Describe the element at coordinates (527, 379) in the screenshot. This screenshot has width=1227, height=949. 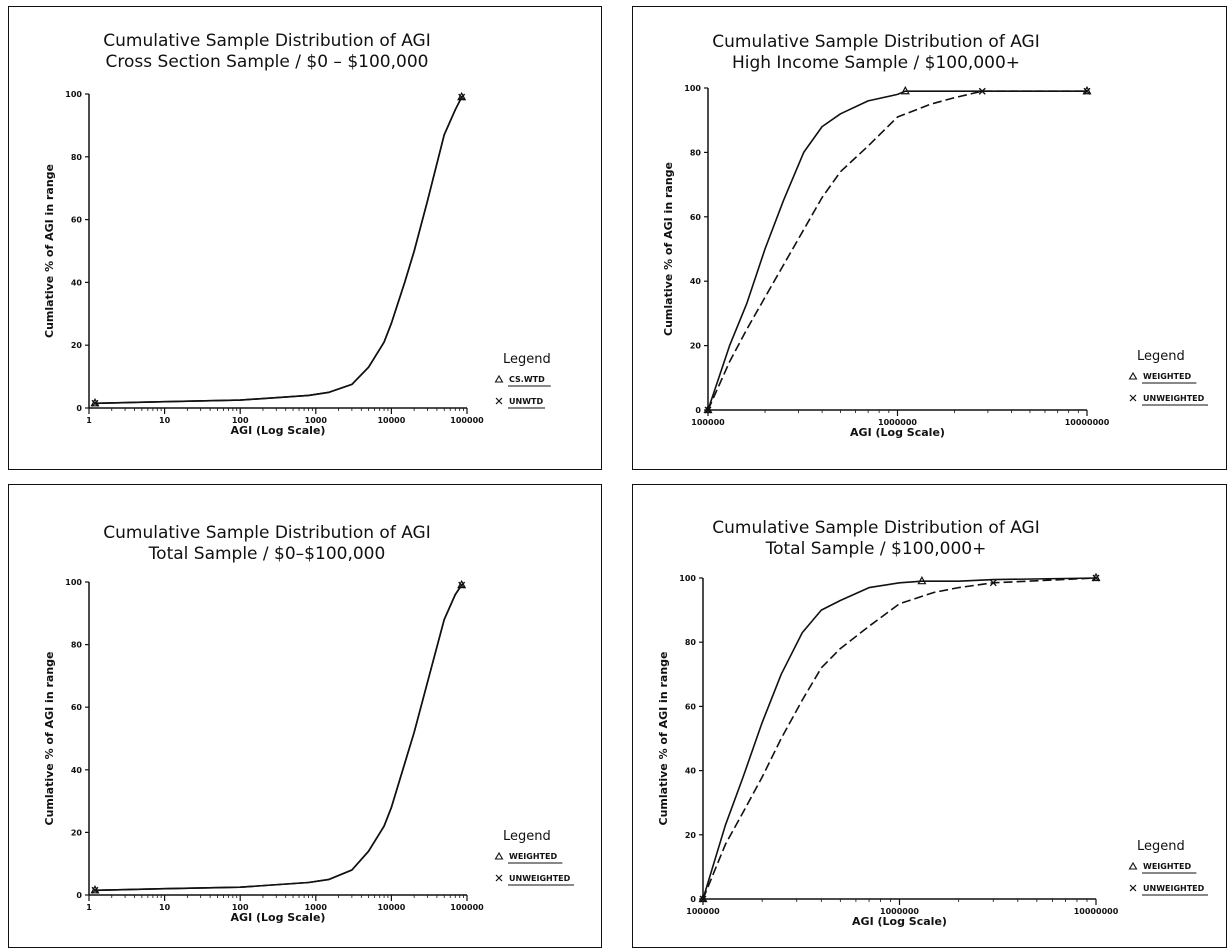
I see `legend-item-label: CS.WTD` at that location.